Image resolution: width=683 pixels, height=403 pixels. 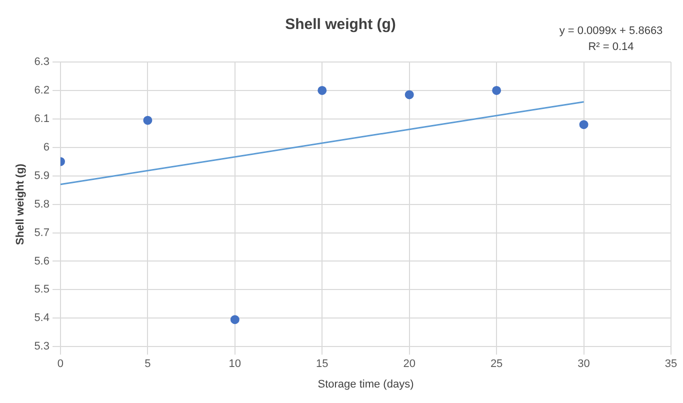 What do you see at coordinates (20, 204) in the screenshot?
I see `y-axis-title: Shell weight (g)` at bounding box center [20, 204].